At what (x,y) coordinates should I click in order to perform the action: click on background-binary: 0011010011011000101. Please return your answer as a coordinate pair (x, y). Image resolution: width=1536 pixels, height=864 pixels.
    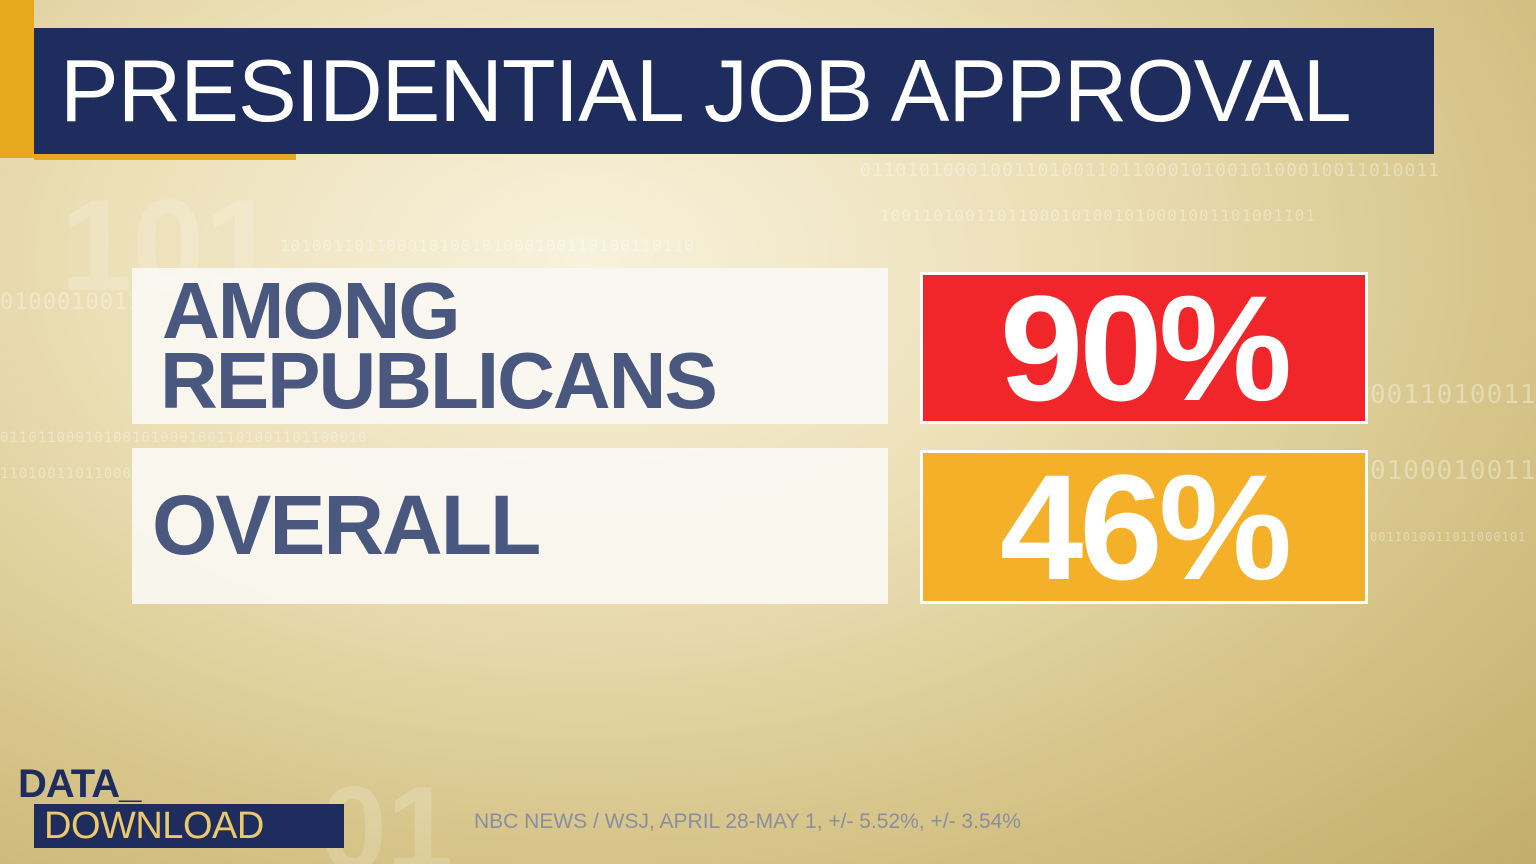
    Looking at the image, I should click on (1448, 537).